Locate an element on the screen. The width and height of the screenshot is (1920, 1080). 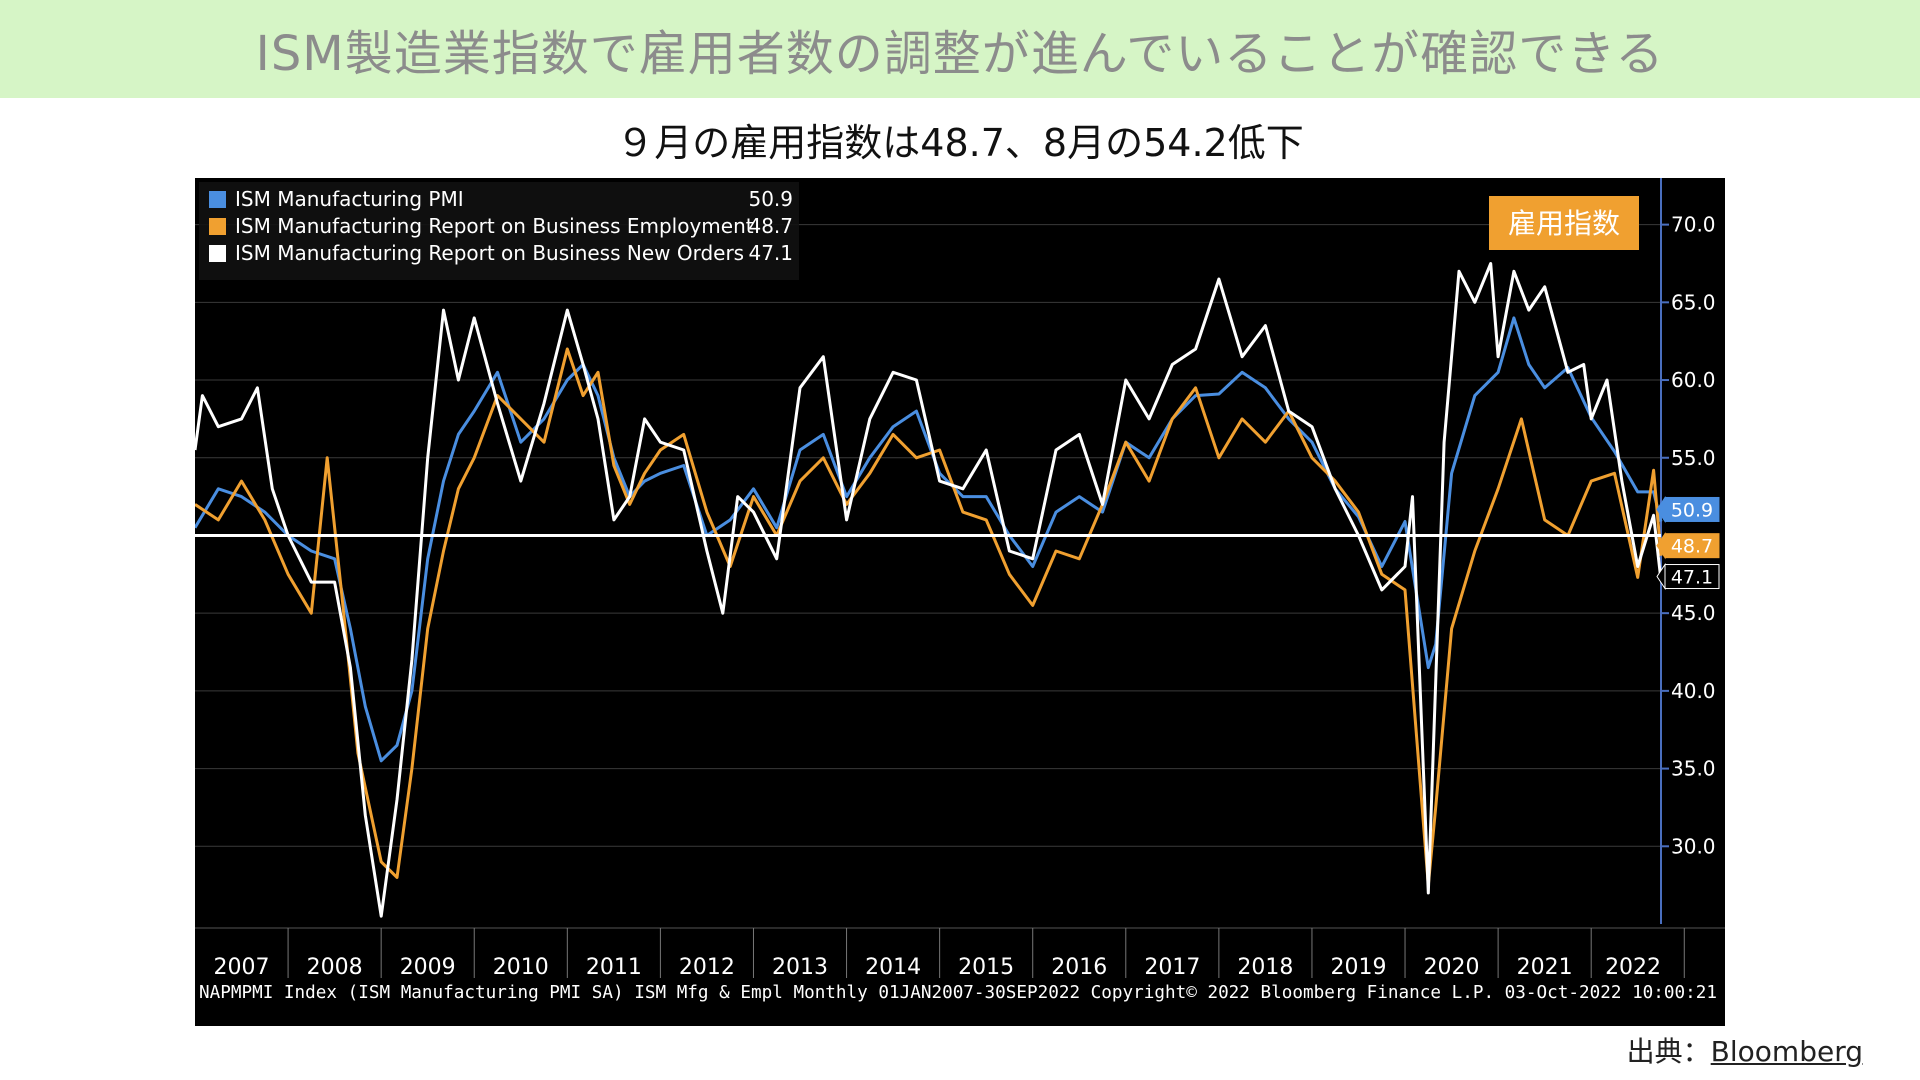
x-tick-label: 2013 is located at coordinates (800, 967).